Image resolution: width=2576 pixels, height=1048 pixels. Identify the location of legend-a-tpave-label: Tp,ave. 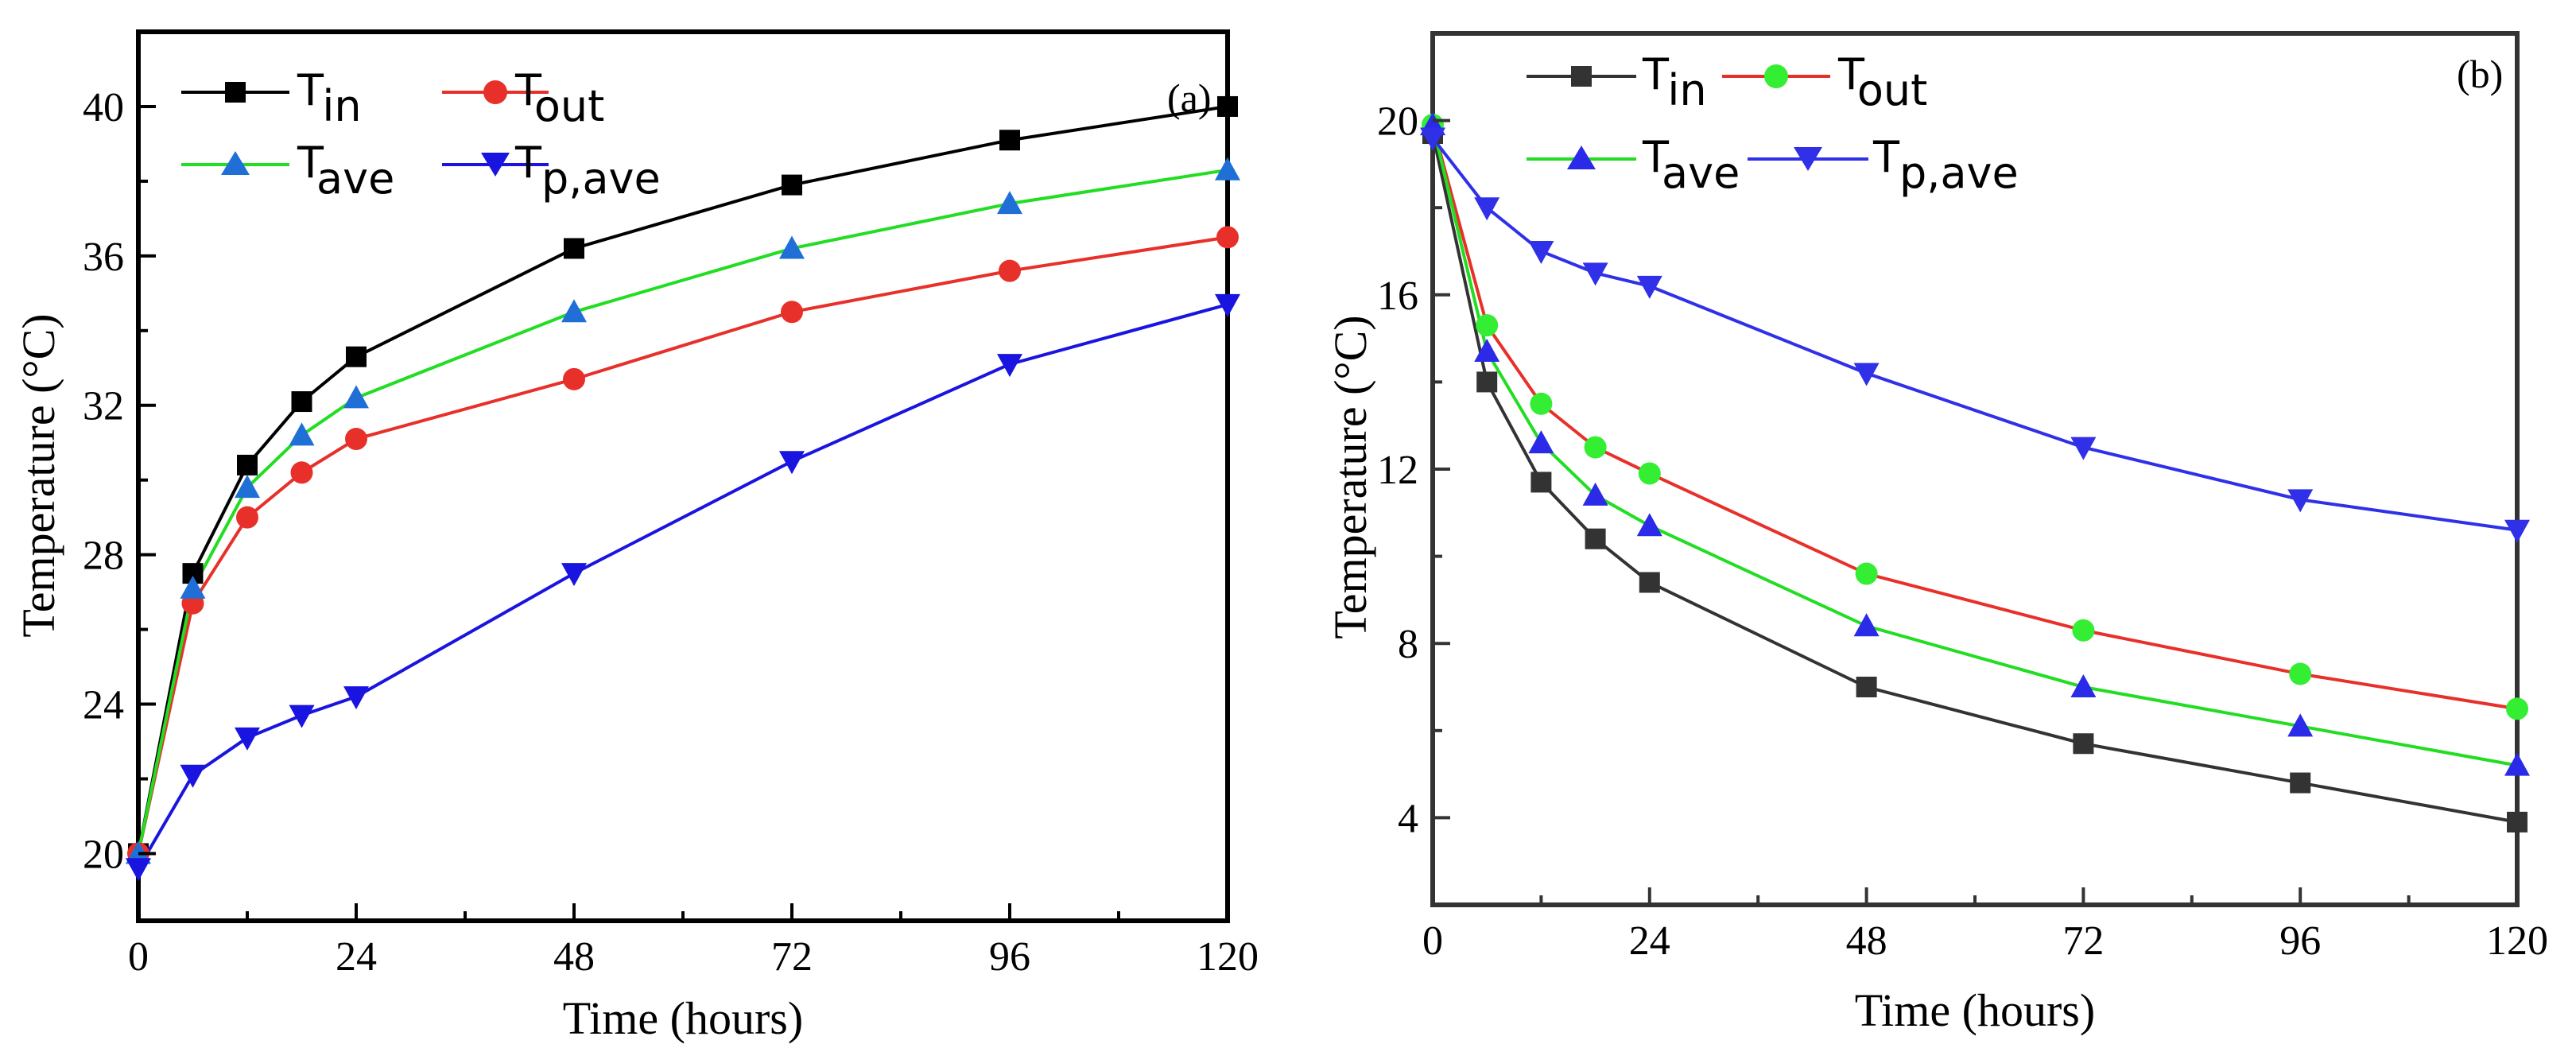
(587, 171).